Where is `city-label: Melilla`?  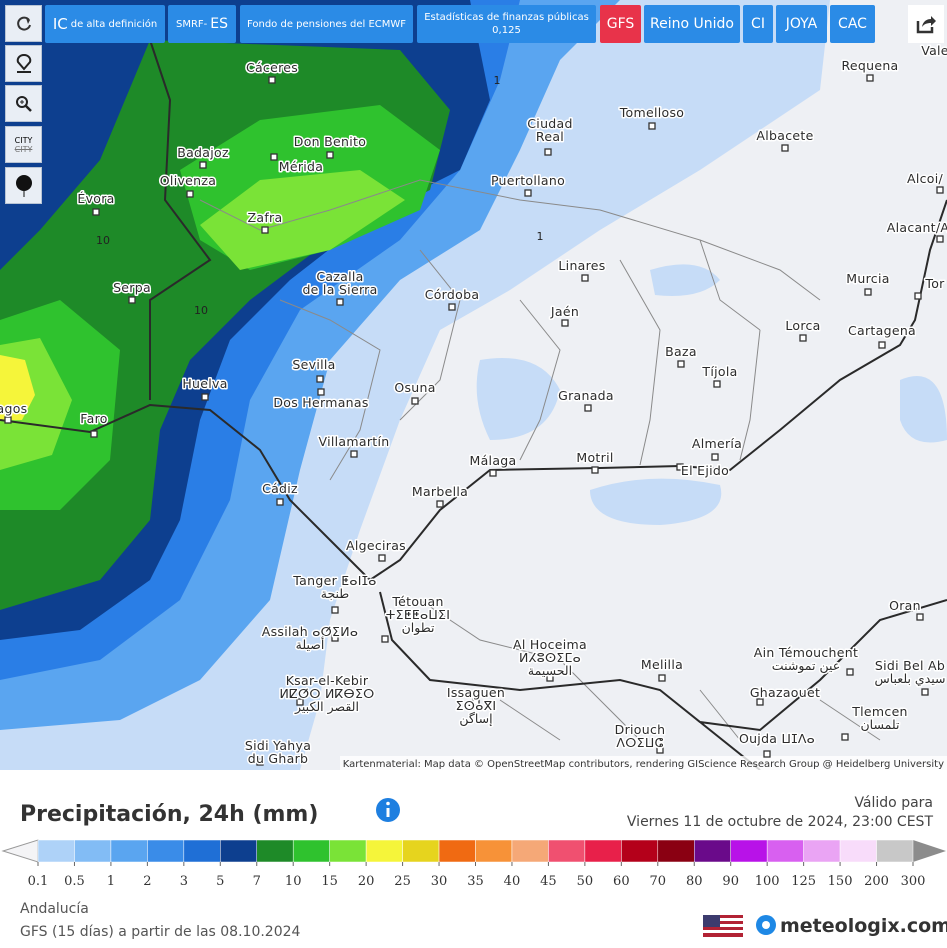
city-label: Melilla is located at coordinates (662, 664).